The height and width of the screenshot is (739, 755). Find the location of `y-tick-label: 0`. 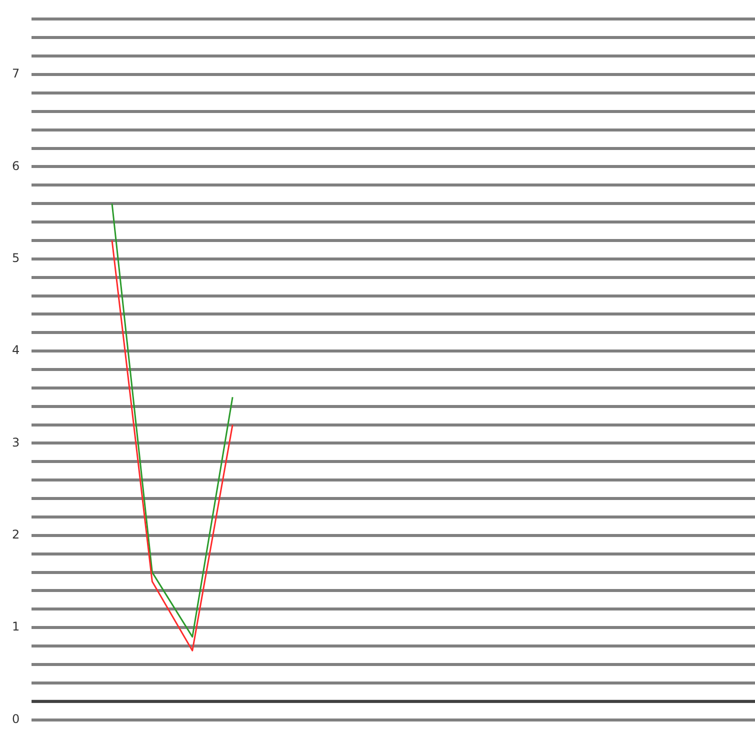

y-tick-label: 0 is located at coordinates (16, 719).